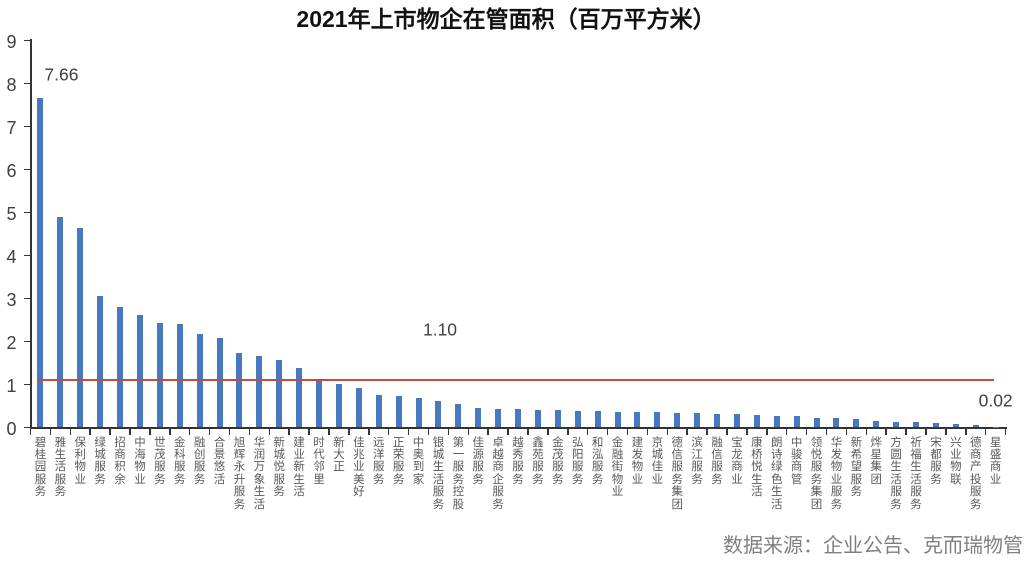  Describe the element at coordinates (319, 461) in the screenshot. I see `category-label: 时代邻里` at that location.